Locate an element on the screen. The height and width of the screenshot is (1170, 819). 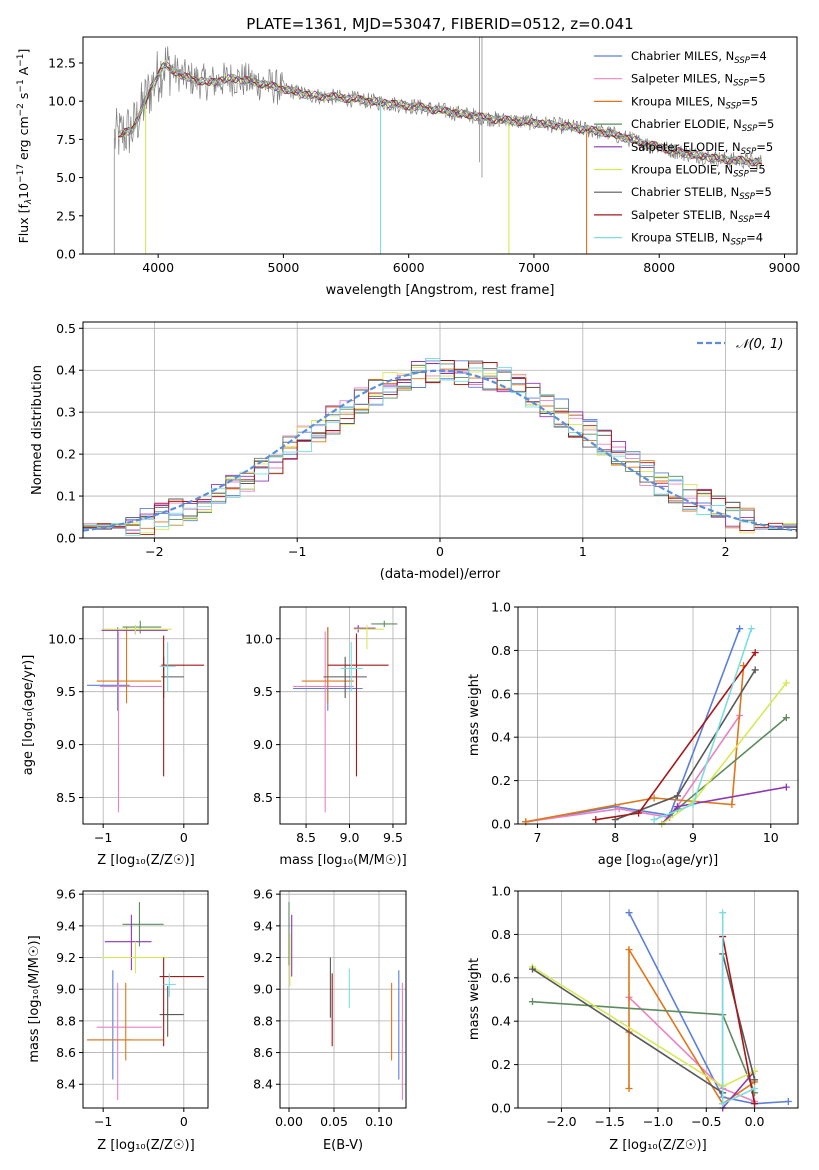
wz-ytick-label: 1.0 is located at coordinates (501, 891).